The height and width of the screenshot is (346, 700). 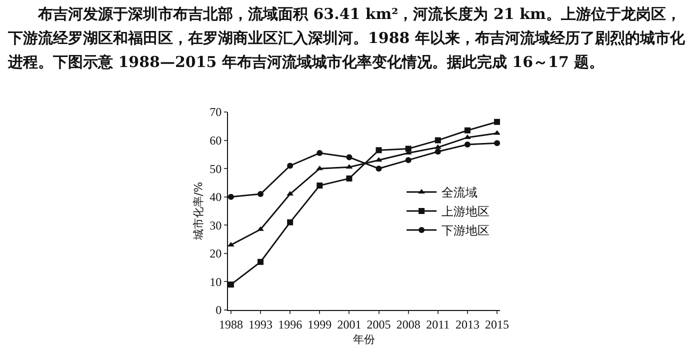 I want to click on y-tick-label: 30, so click(x=216, y=225).